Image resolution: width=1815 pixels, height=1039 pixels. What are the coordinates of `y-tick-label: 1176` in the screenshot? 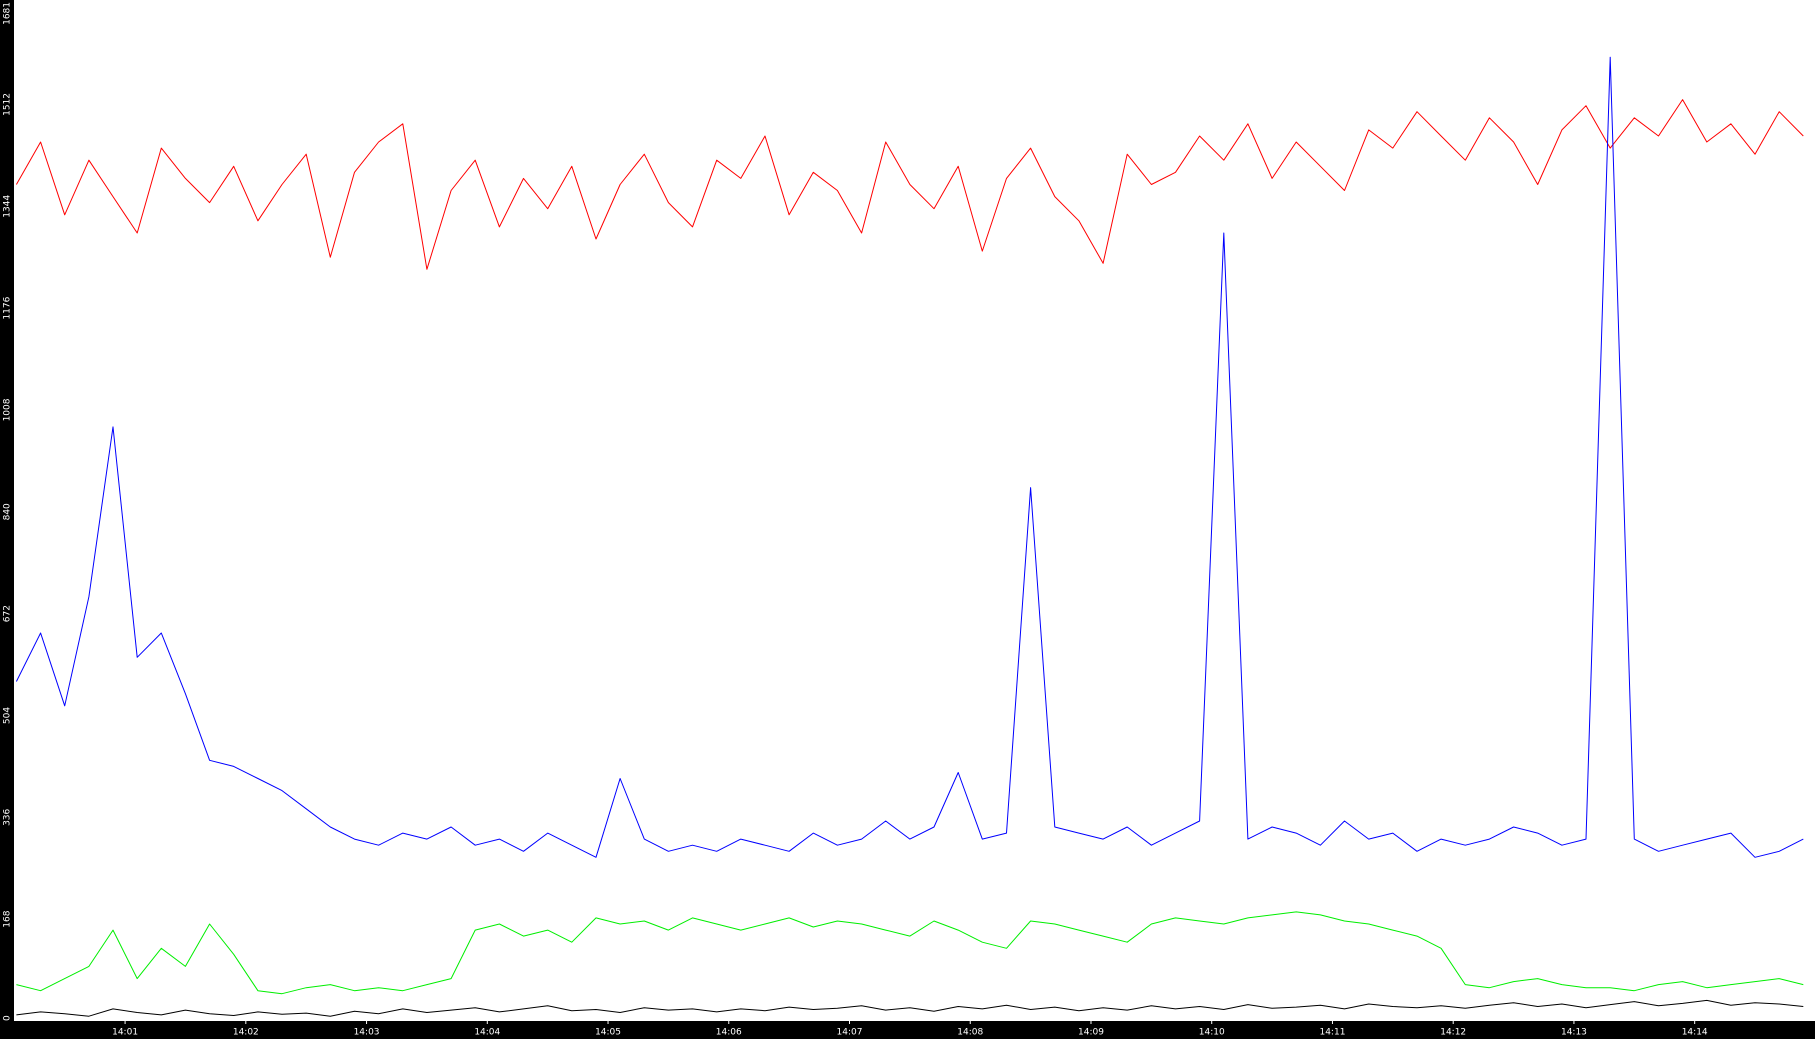 It's located at (8, 307).